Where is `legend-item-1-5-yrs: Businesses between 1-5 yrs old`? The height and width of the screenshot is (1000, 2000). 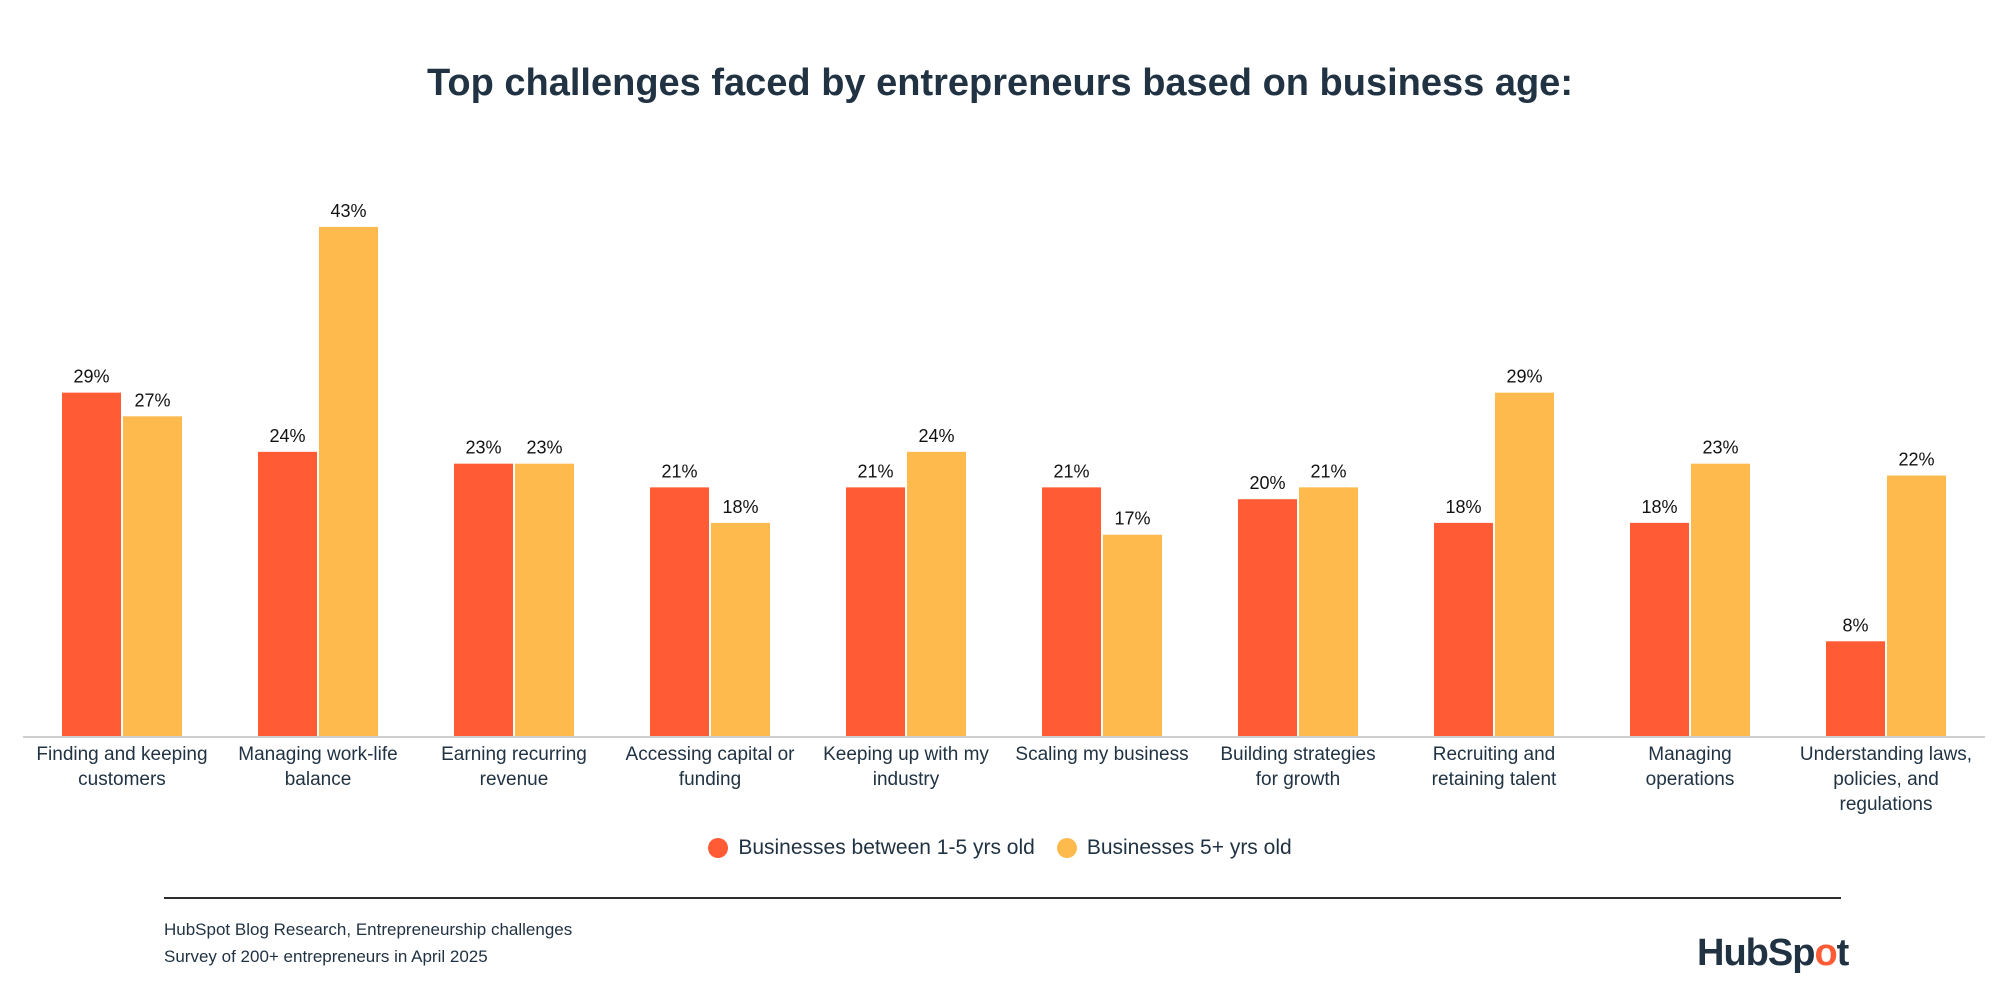 legend-item-1-5-yrs: Businesses between 1-5 yrs old is located at coordinates (871, 848).